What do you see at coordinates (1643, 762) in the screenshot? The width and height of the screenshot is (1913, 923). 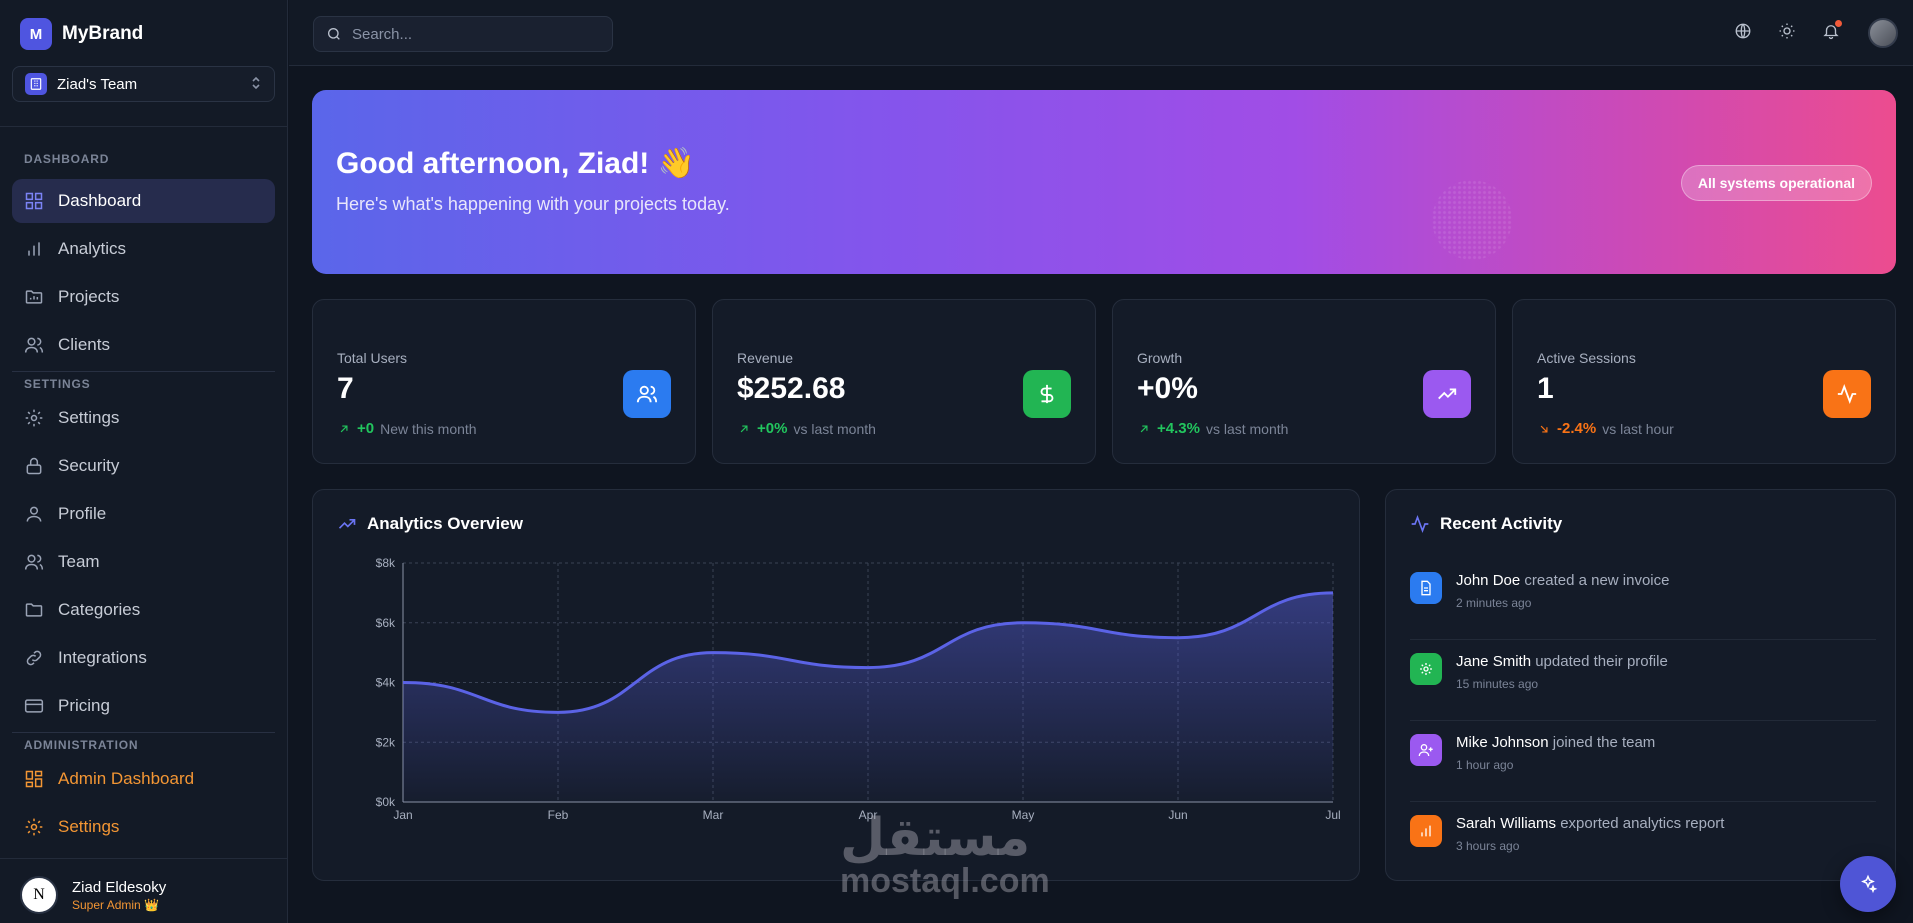 I see `list-item: Mike Johnson joined the team 1 hour ago` at bounding box center [1643, 762].